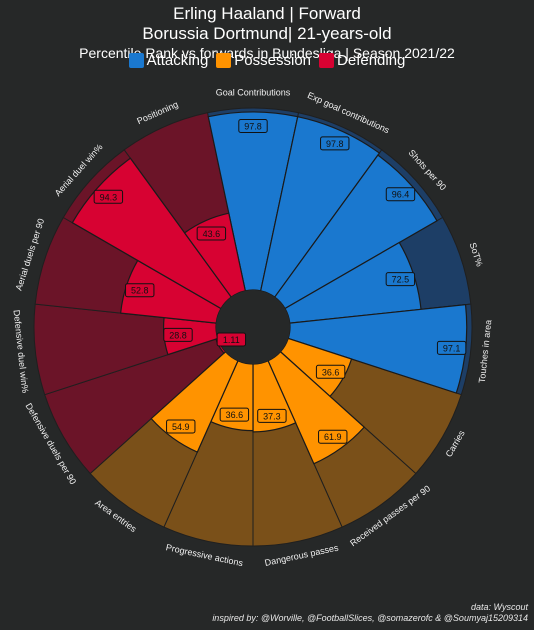 Image resolution: width=534 pixels, height=630 pixels. Describe the element at coordinates (455, 443) in the screenshot. I see `category-label-carries: Carries` at that location.